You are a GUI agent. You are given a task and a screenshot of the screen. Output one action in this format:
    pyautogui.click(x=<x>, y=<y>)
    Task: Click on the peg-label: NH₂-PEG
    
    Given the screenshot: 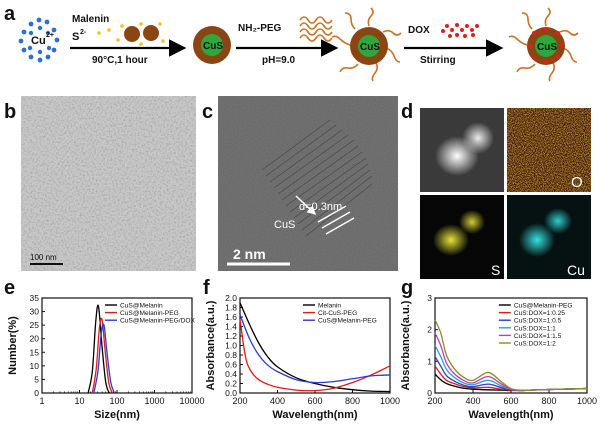 What is the action you would take?
    pyautogui.click(x=260, y=28)
    